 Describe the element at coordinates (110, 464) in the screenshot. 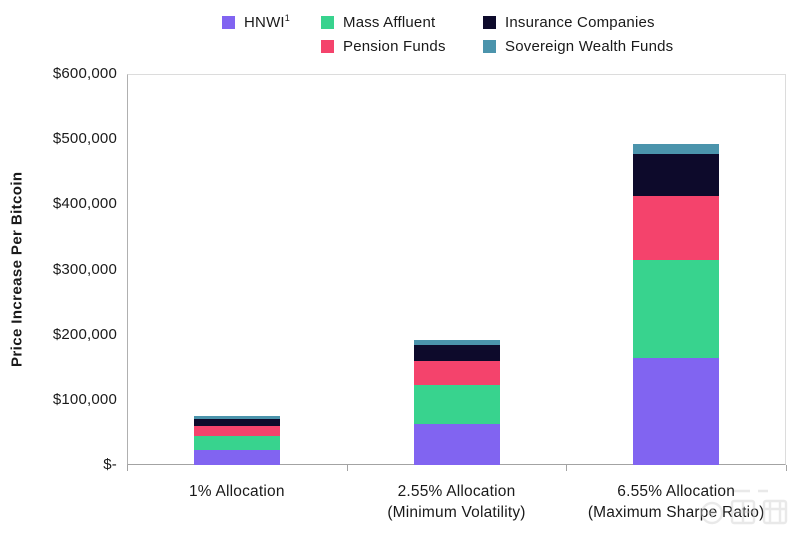

I see `y-tick-label: $-` at that location.